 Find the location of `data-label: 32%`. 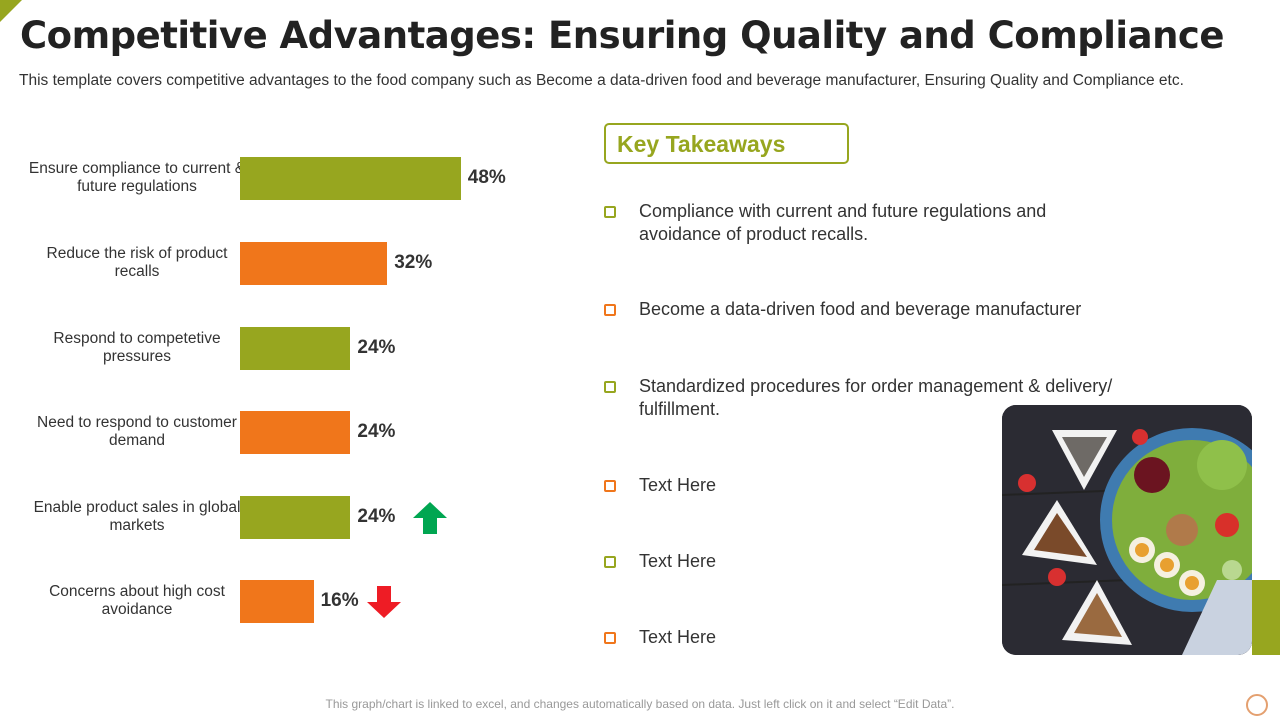

data-label: 32% is located at coordinates (413, 262).